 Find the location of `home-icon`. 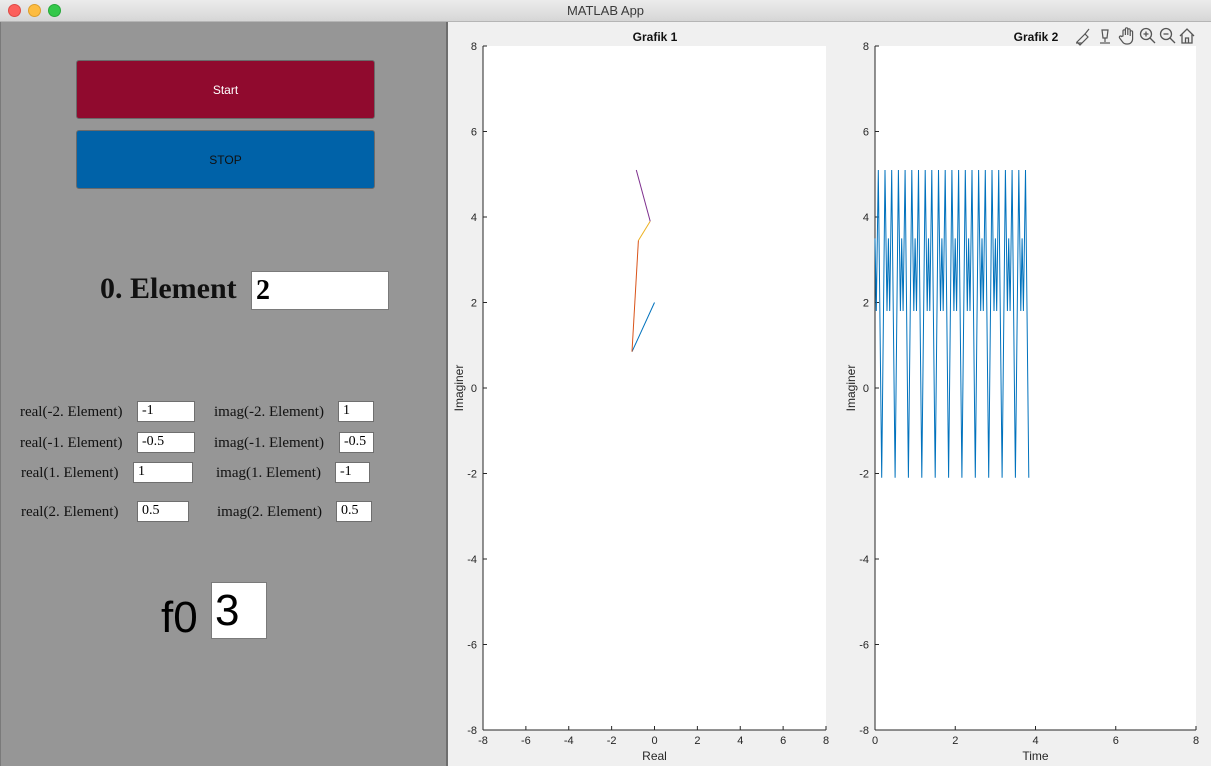

home-icon is located at coordinates (1187, 36).